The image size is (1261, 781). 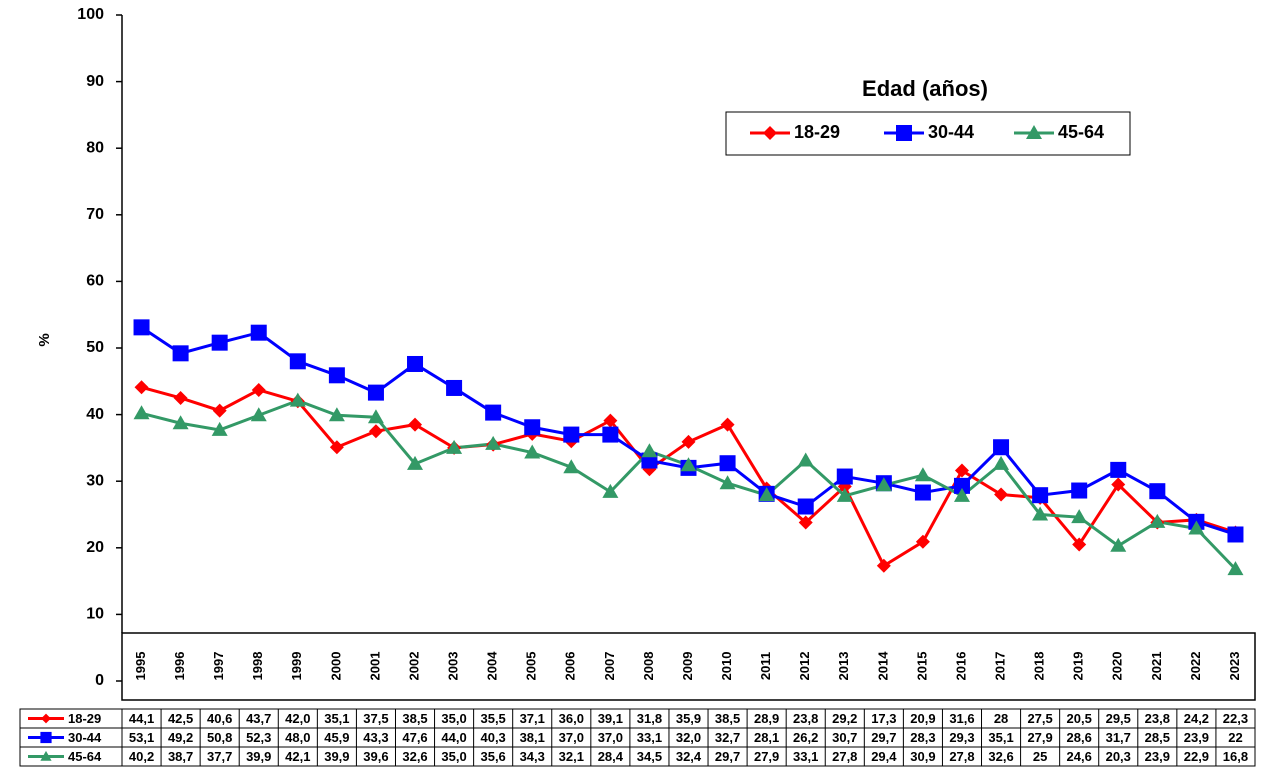 What do you see at coordinates (99, 680) in the screenshot?
I see `y-tick-label: 0` at bounding box center [99, 680].